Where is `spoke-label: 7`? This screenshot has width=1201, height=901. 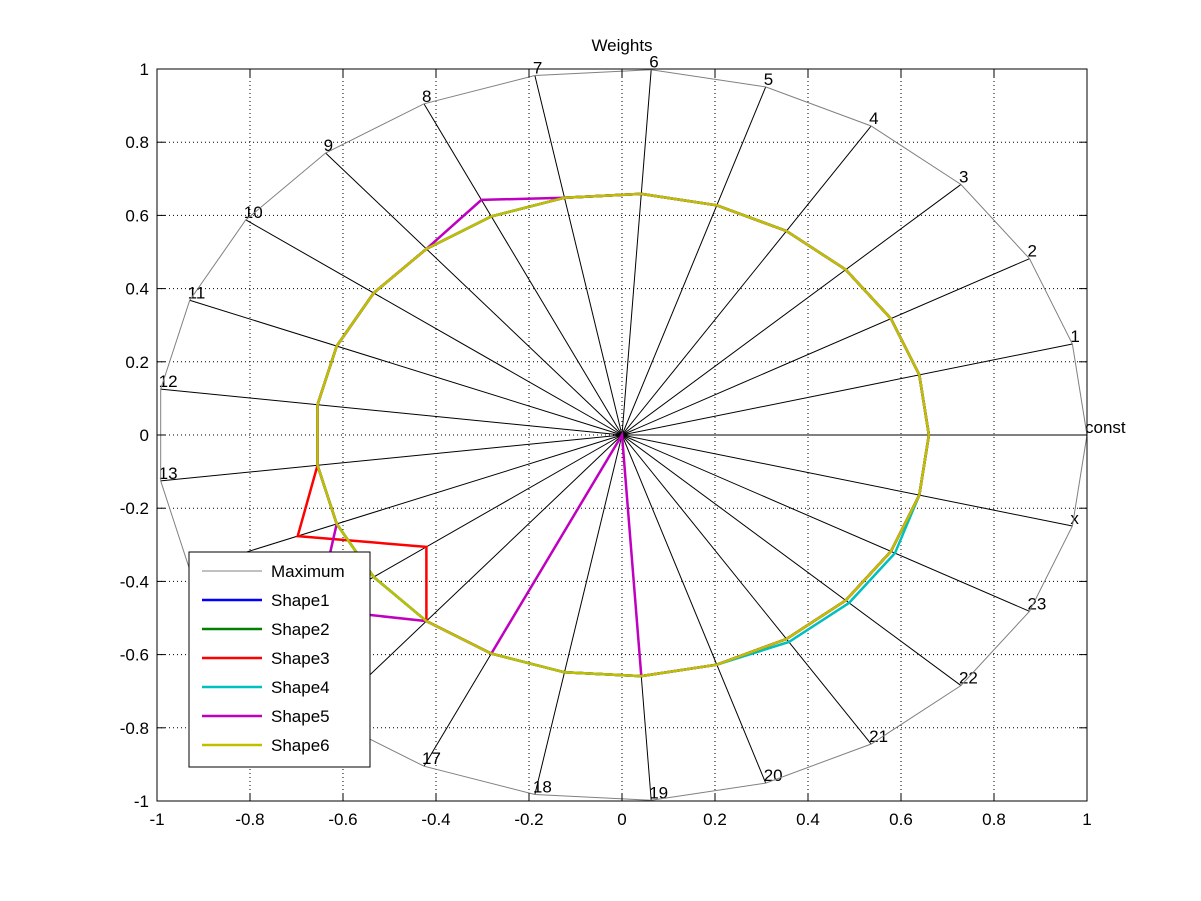 spoke-label: 7 is located at coordinates (537, 67).